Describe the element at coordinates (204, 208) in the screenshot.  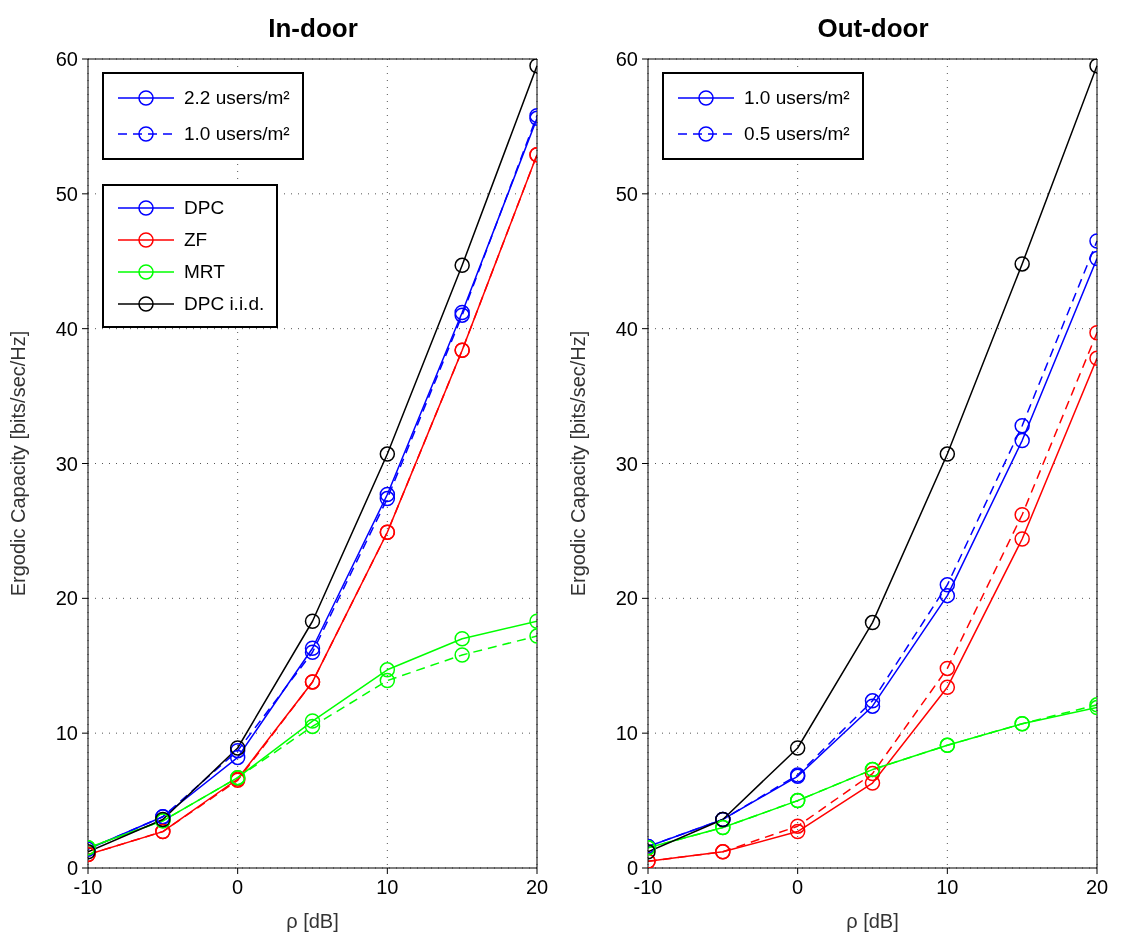
I see `legend-label: DPC` at that location.